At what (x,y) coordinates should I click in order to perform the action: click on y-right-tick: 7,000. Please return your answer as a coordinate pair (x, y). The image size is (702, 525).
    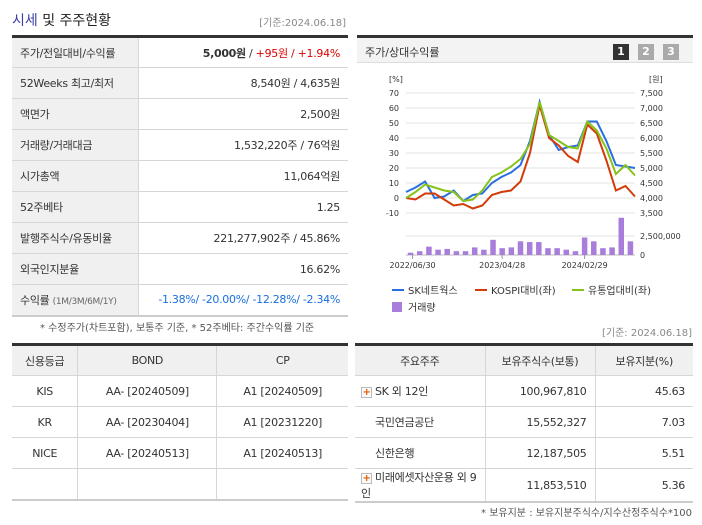
    Looking at the image, I should click on (651, 108).